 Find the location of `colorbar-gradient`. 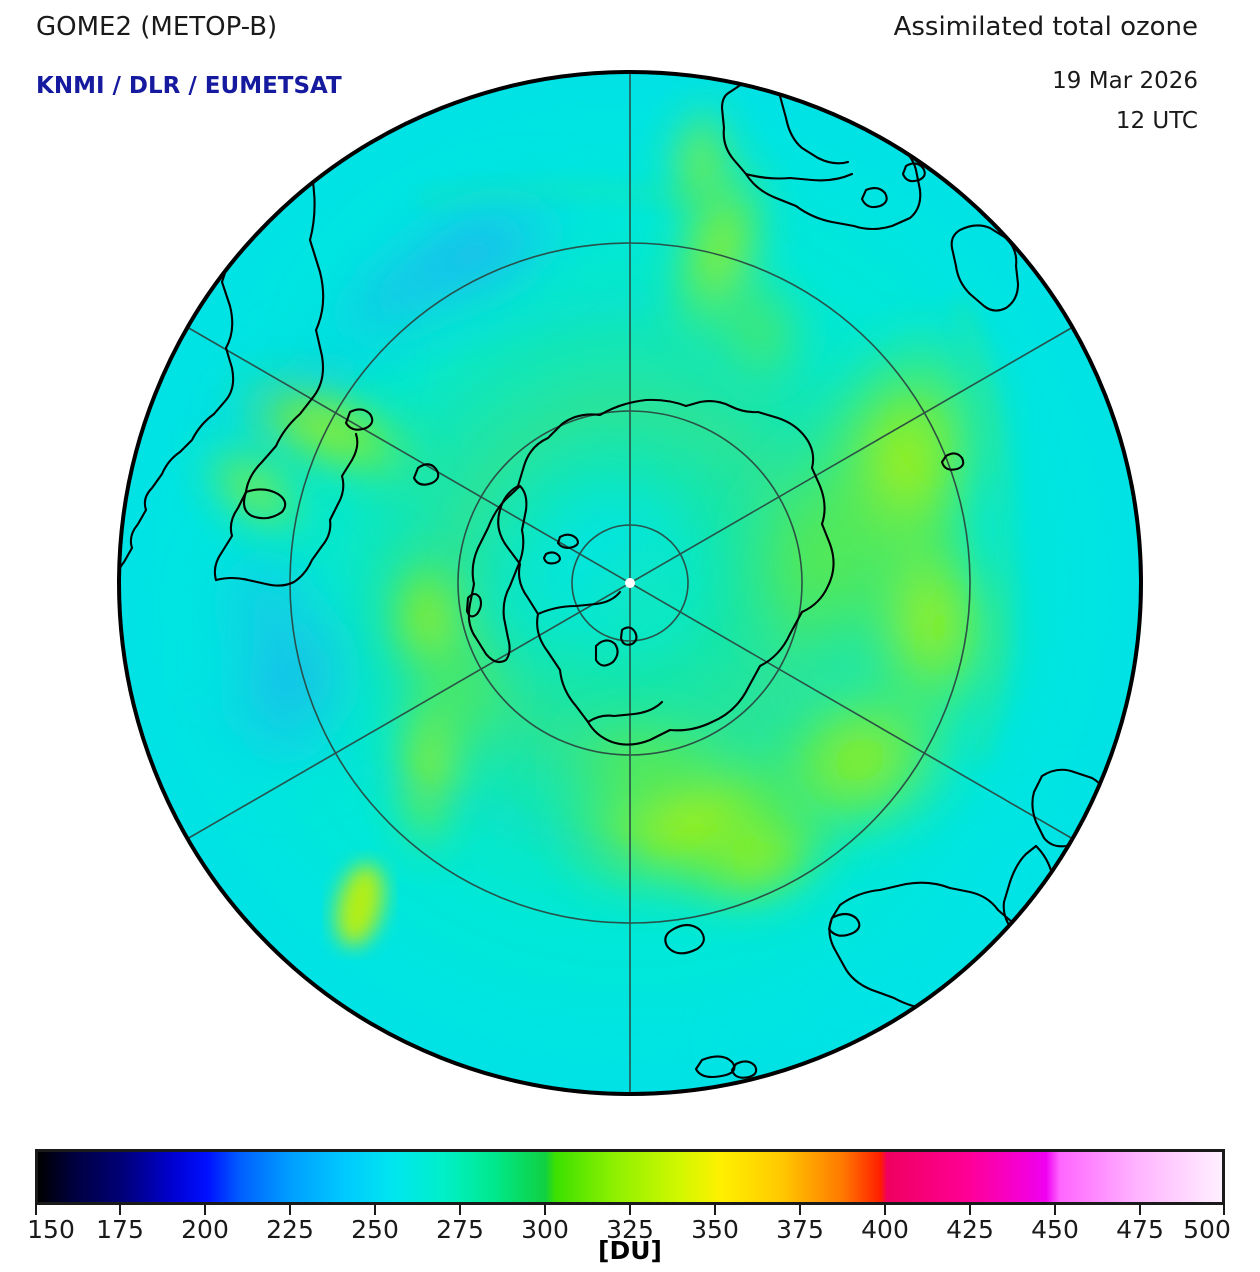

colorbar-gradient is located at coordinates (630, 1177).